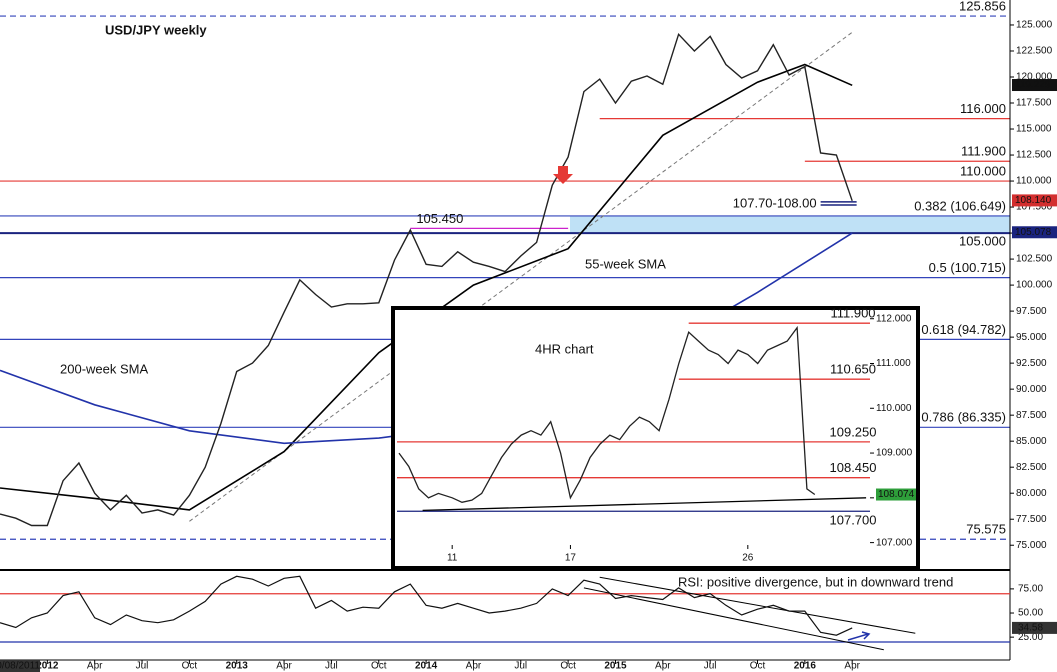 The image size is (1057, 672). Describe the element at coordinates (1034, 207) in the screenshot. I see `y-tick-label: 107.500` at that location.